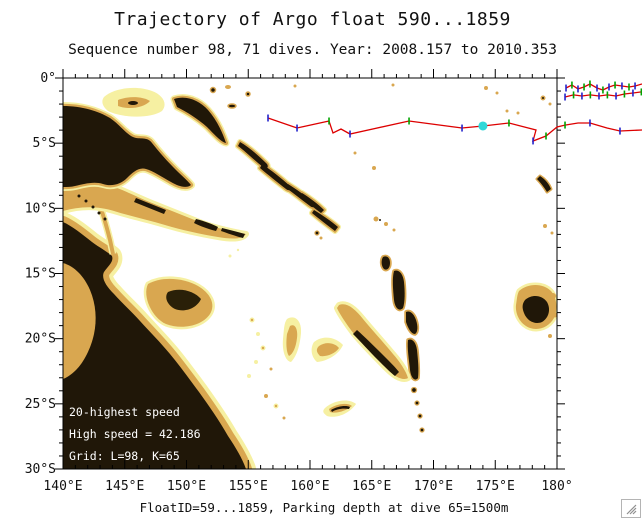 This screenshot has width=642, height=518. What do you see at coordinates (483, 126) in the screenshot?
I see `highlight-dive-point` at bounding box center [483, 126].